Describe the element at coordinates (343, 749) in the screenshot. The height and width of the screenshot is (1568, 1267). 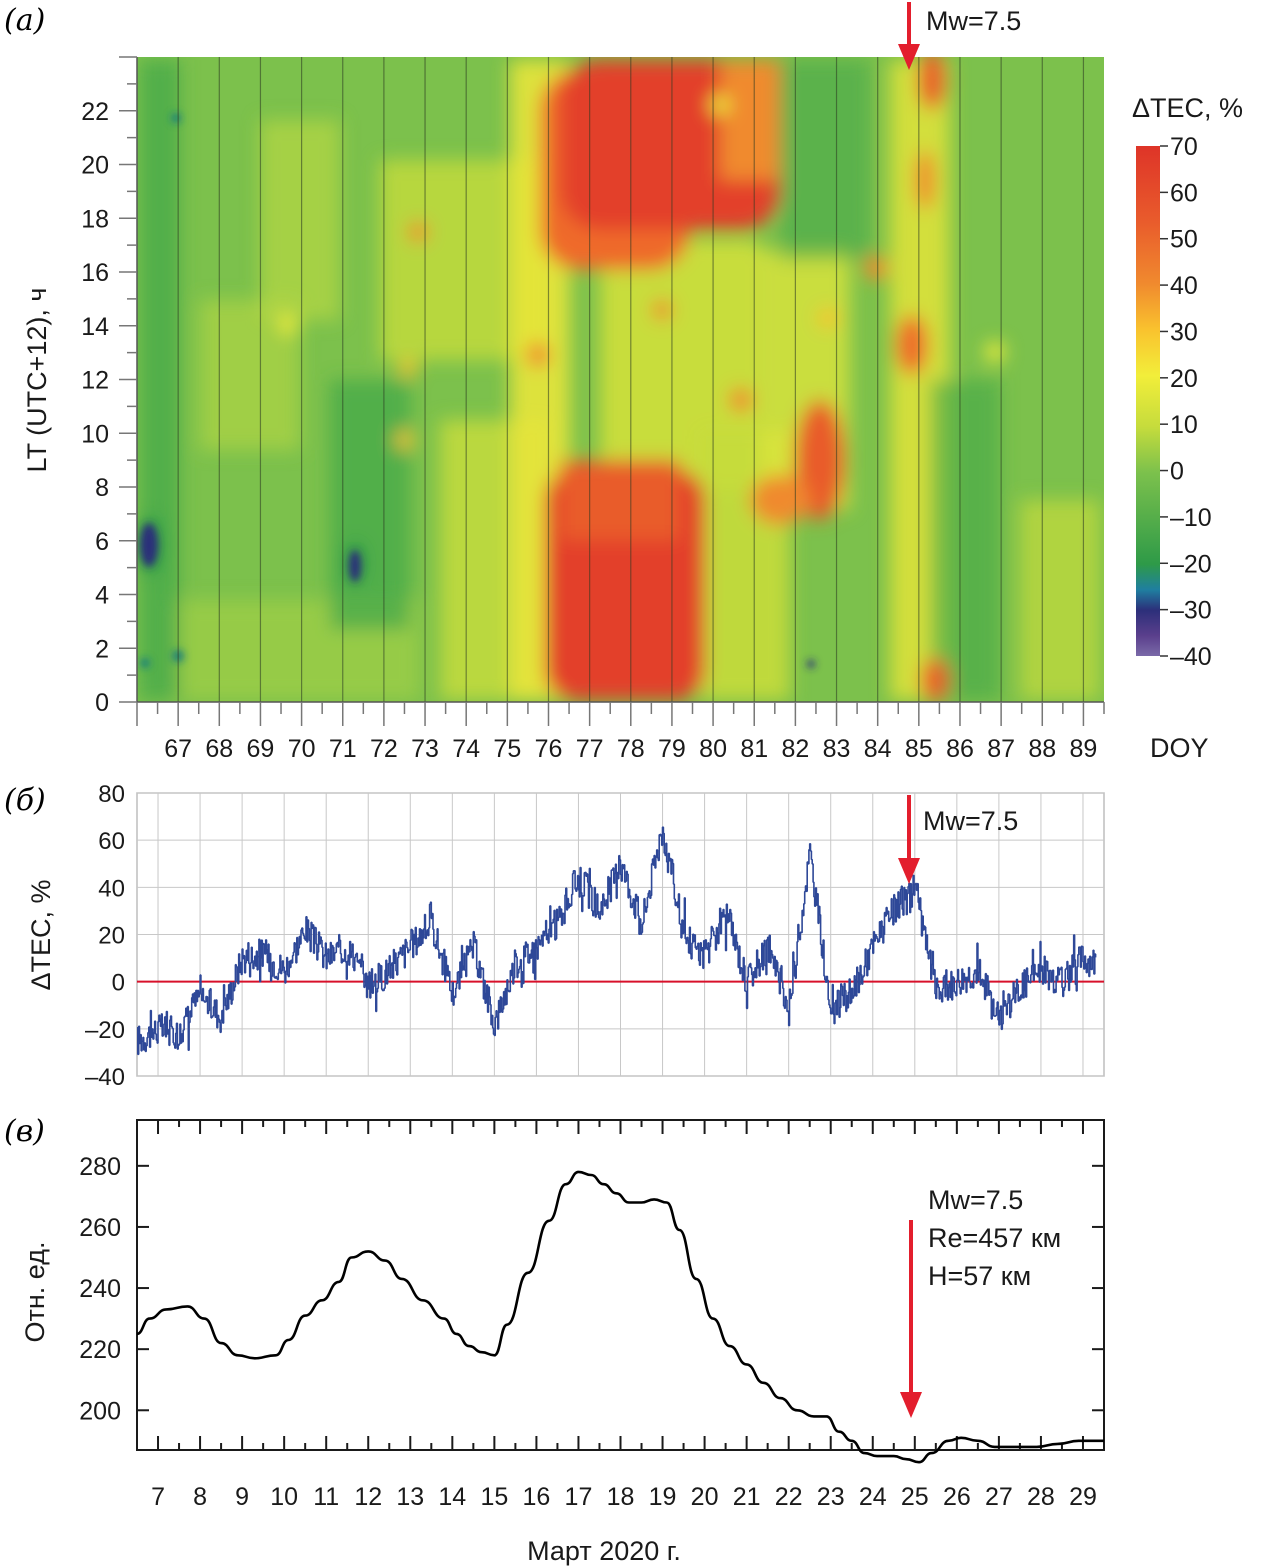
I see `x-tick-label: 71` at that location.